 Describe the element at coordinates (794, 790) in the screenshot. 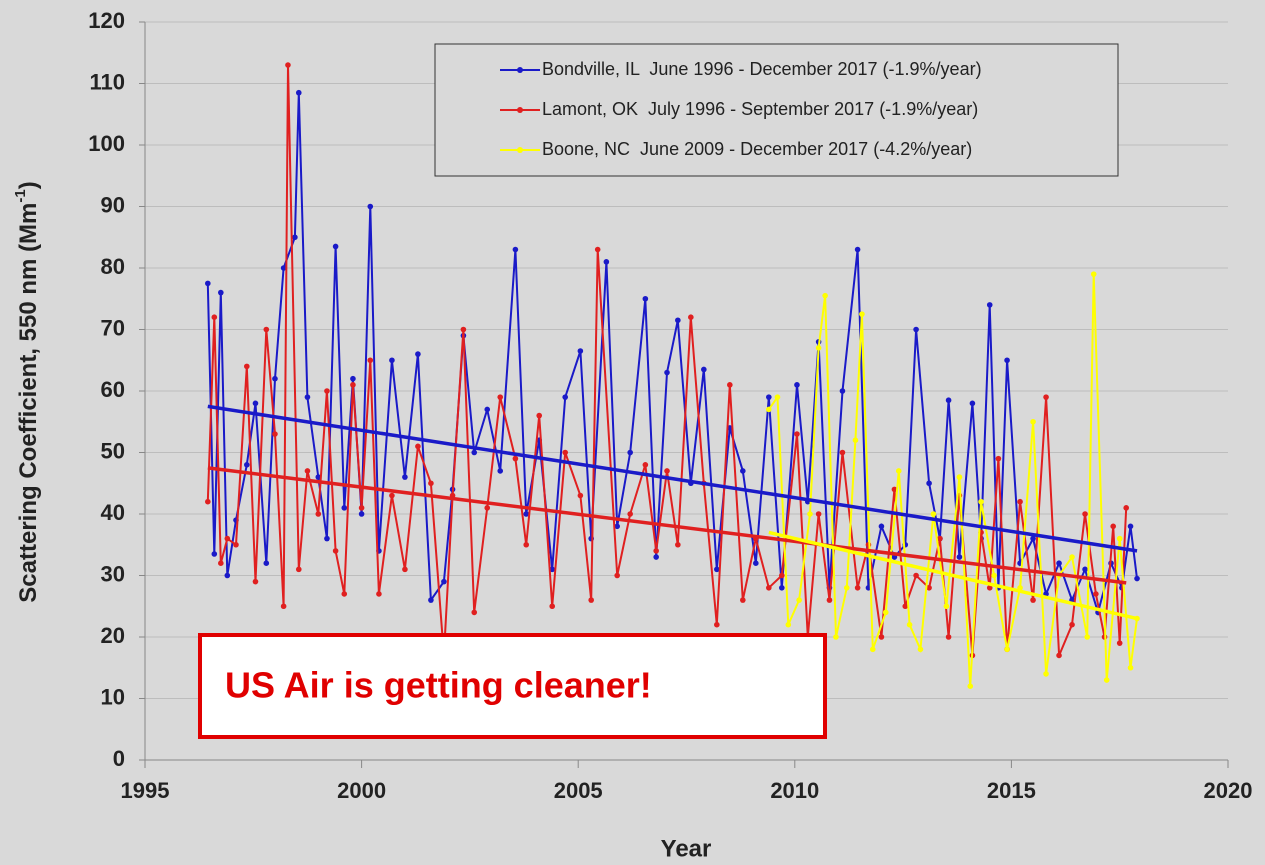

I see `x-tick-label: 2010` at that location.